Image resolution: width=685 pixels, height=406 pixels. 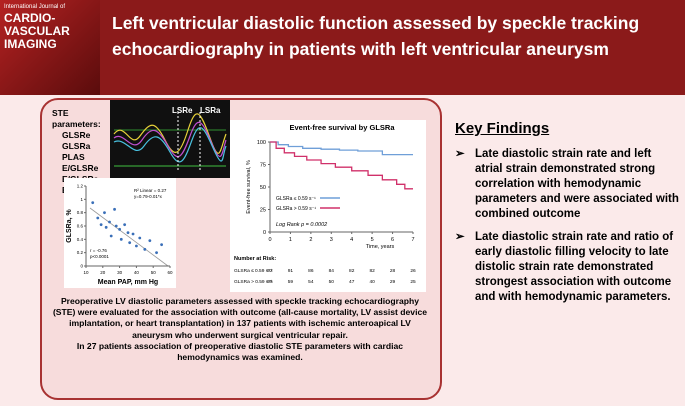 What do you see at coordinates (76, 146) in the screenshot?
I see `ste-item: GLSRa` at bounding box center [76, 146].